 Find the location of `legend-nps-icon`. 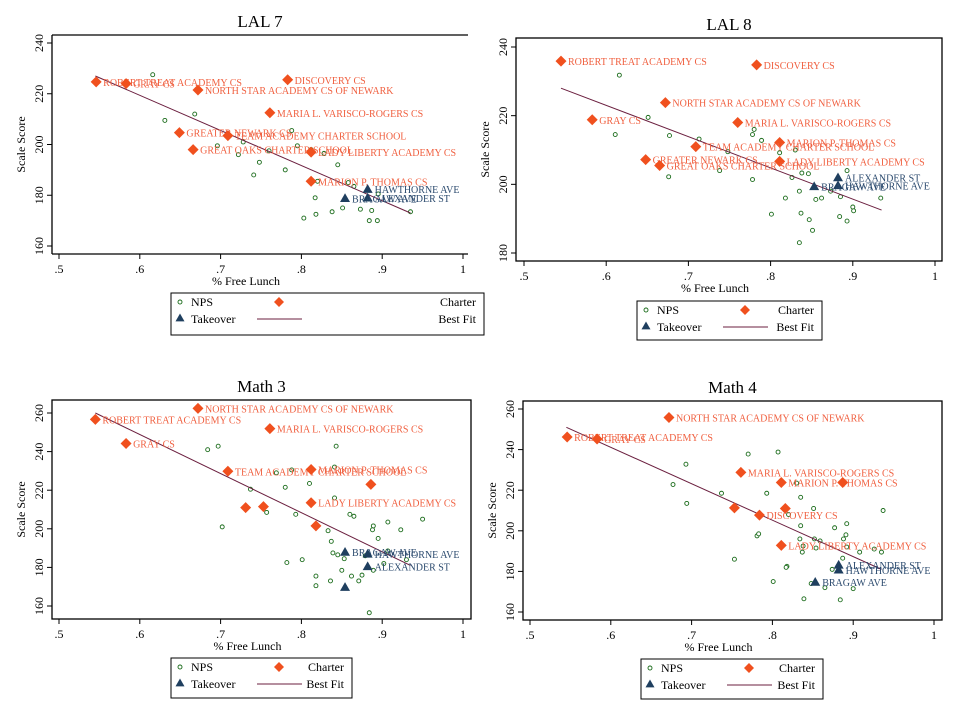

legend-nps-icon is located at coordinates (180, 302).